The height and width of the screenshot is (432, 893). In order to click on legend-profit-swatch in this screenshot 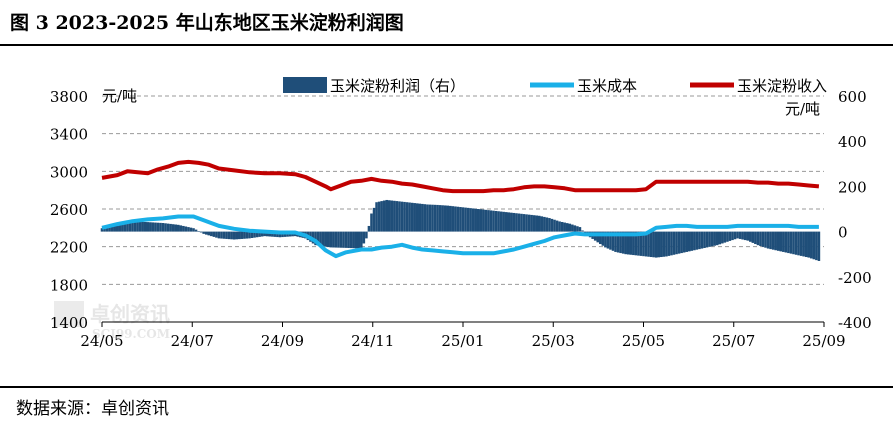, I will do `click(305, 85)`.